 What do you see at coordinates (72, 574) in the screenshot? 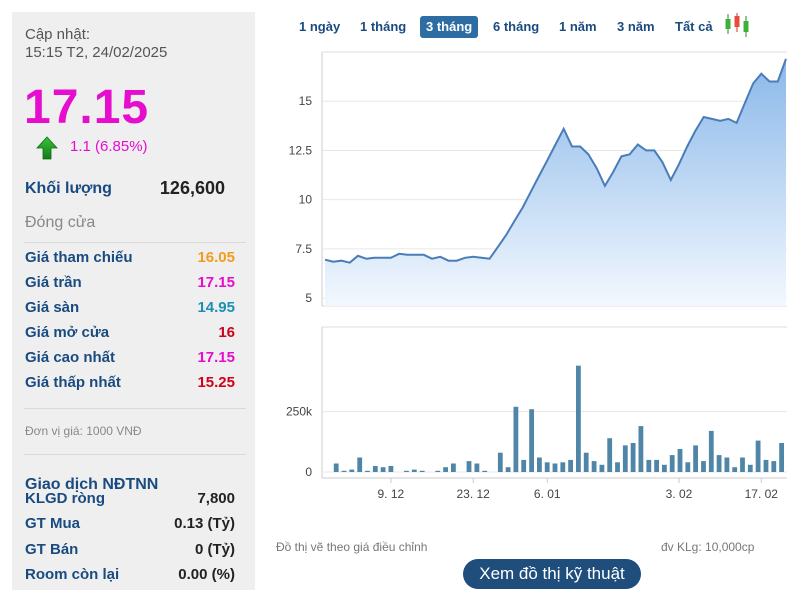
I see `foreign-row-label: Room còn lại` at bounding box center [72, 574].